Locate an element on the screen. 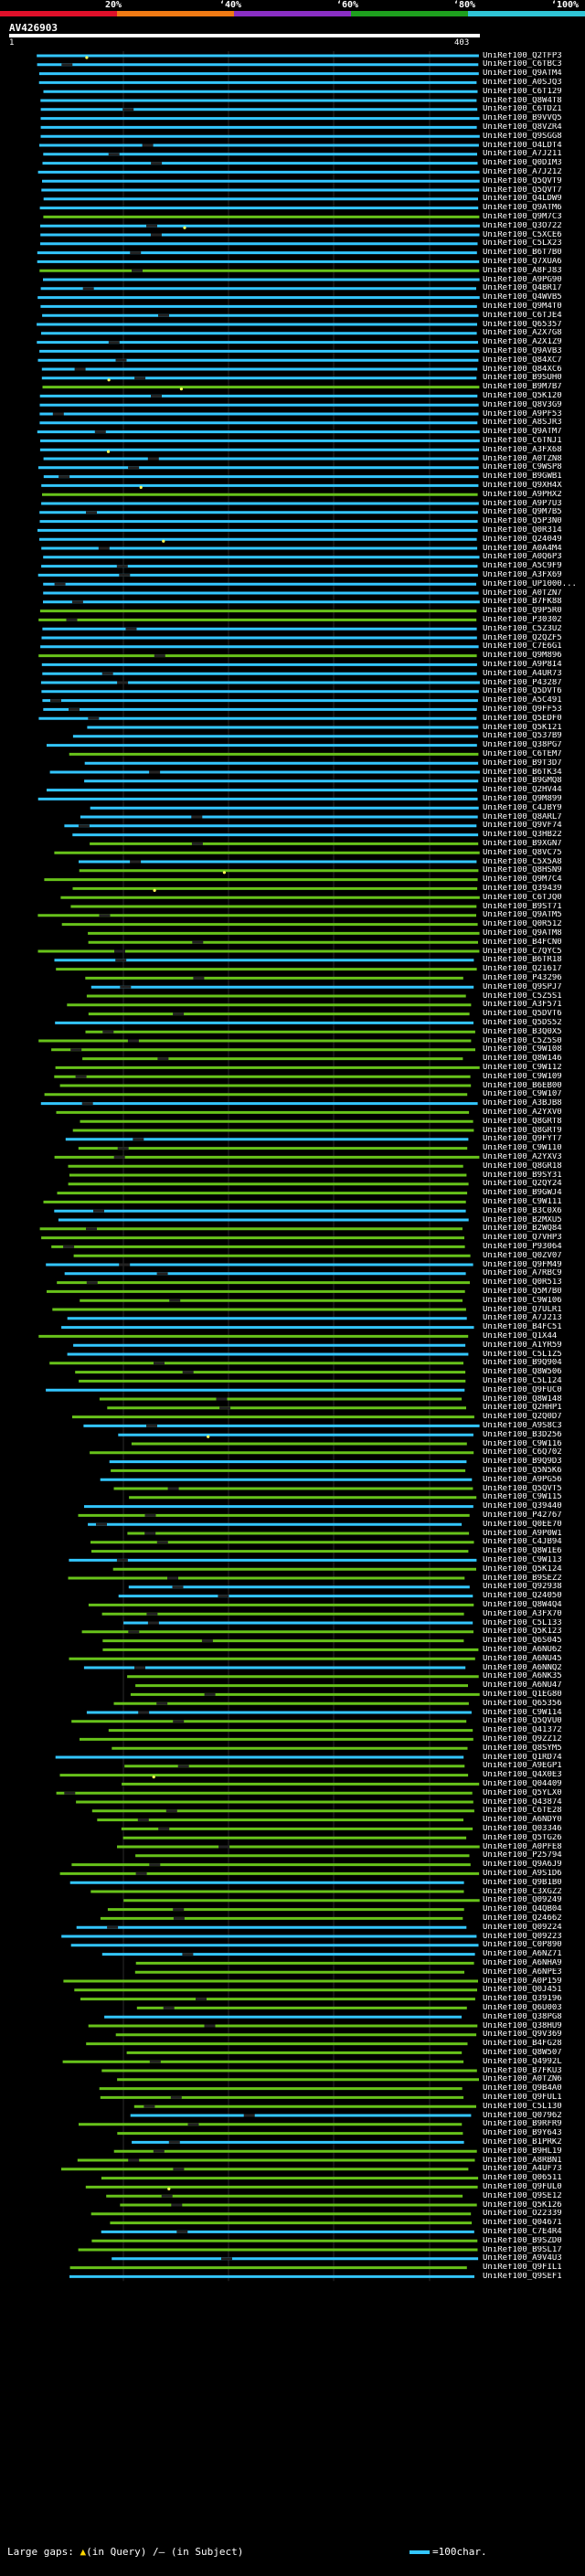 The width and height of the screenshot is (585, 2576). hit-label: UniRef100_Q8VC75 is located at coordinates (522, 852).